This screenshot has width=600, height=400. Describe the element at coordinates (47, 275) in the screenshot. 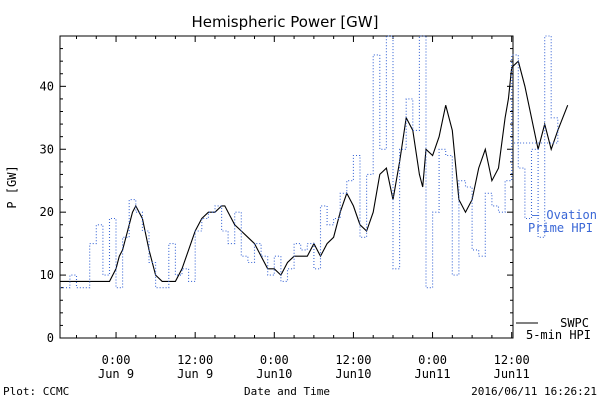

I see `y-tick-label: 10` at that location.